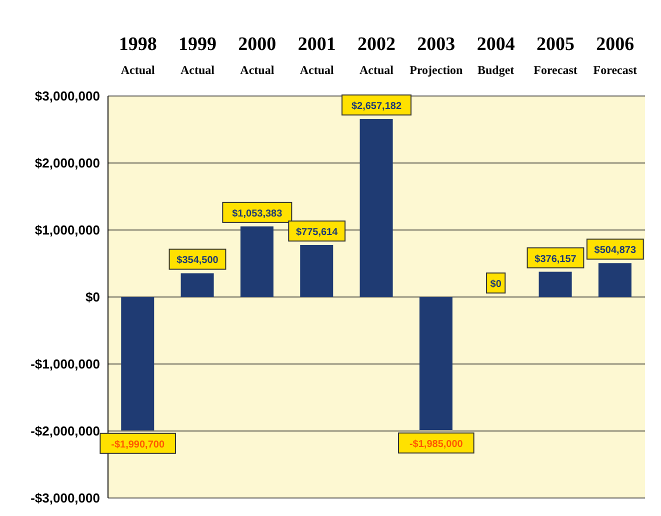  I want to click on y-tick-label: $2,000,000, so click(67, 163).